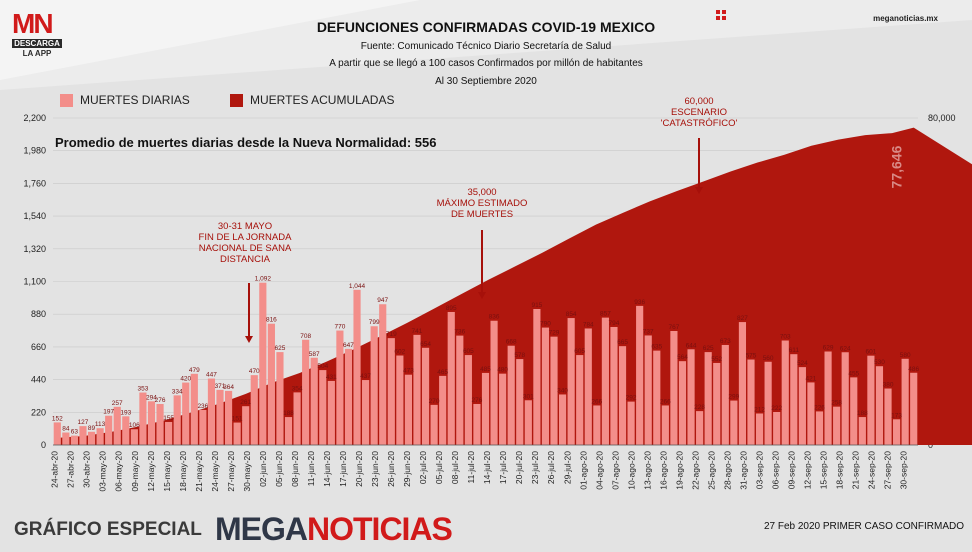 The image size is (972, 552). Describe the element at coordinates (108, 412) in the screenshot. I see `bar-value-label: 197` at that location.